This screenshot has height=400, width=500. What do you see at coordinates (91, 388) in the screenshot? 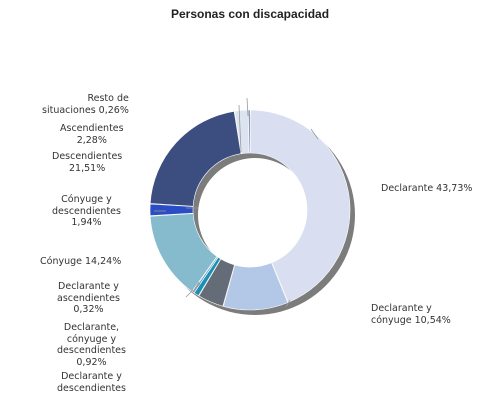
I see `slice-label-2-line-1: descendientes` at bounding box center [91, 388].